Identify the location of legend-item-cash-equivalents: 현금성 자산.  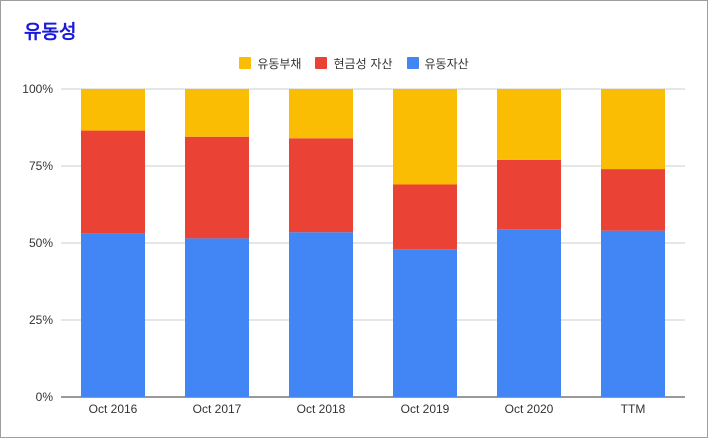
(354, 63).